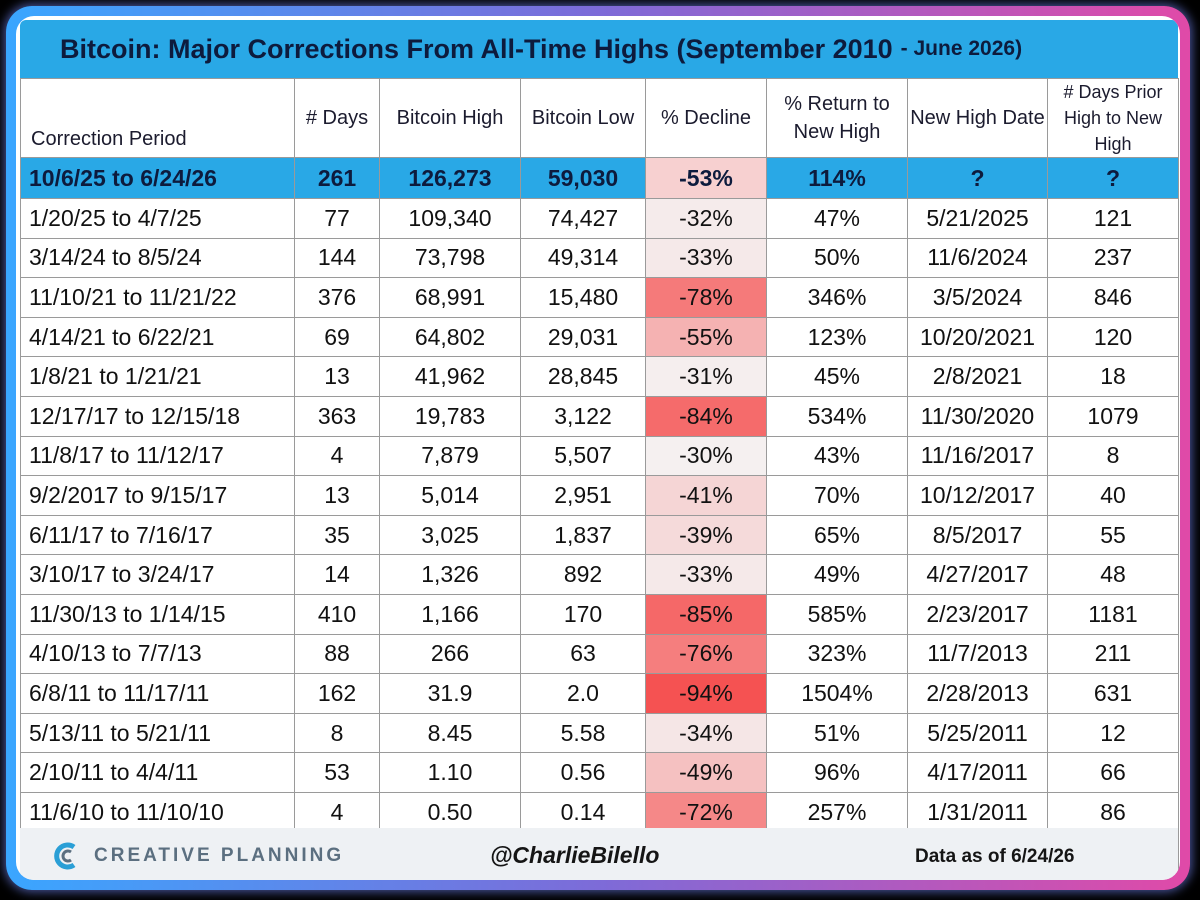 The width and height of the screenshot is (1200, 900). I want to click on days-cell: 53, so click(337, 772).